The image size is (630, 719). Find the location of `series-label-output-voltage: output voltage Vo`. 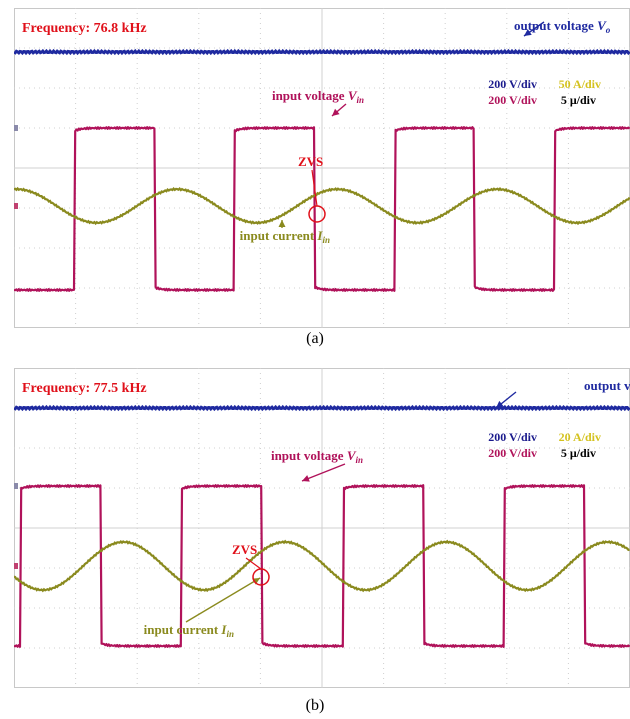

series-label-output-voltage: output voltage Vo is located at coordinates (607, 386).